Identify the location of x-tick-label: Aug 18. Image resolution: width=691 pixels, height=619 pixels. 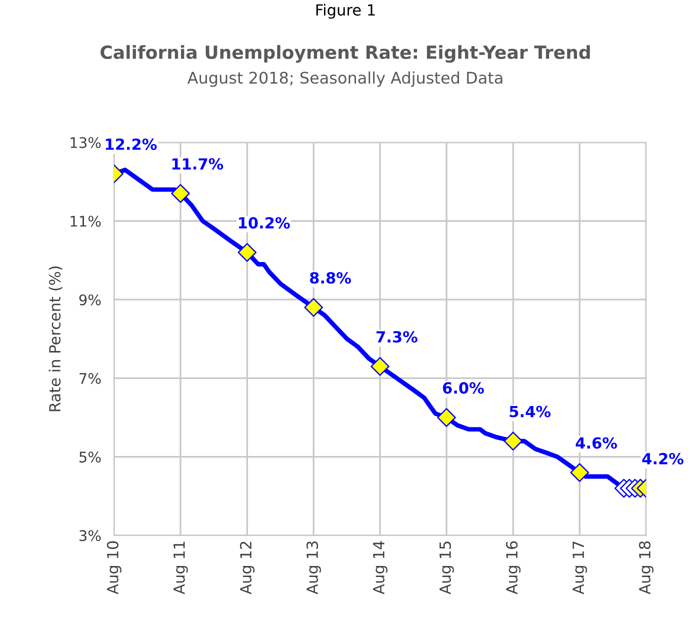
(646, 567).